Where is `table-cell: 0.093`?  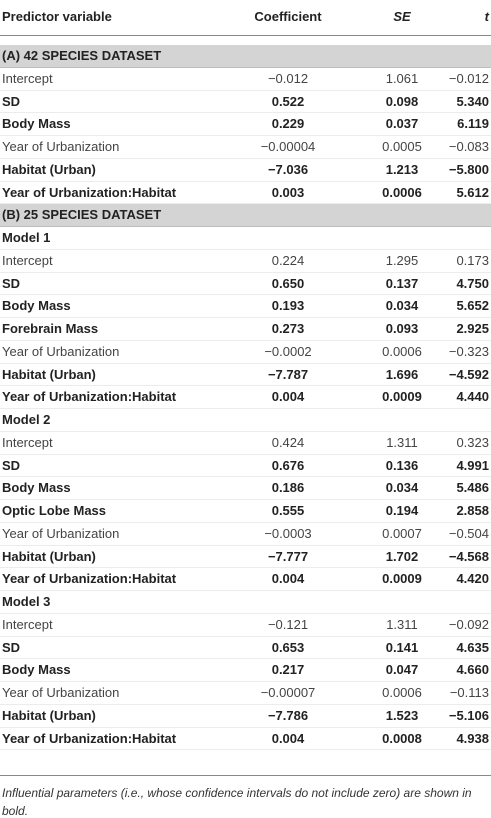 table-cell: 0.093 is located at coordinates (402, 328).